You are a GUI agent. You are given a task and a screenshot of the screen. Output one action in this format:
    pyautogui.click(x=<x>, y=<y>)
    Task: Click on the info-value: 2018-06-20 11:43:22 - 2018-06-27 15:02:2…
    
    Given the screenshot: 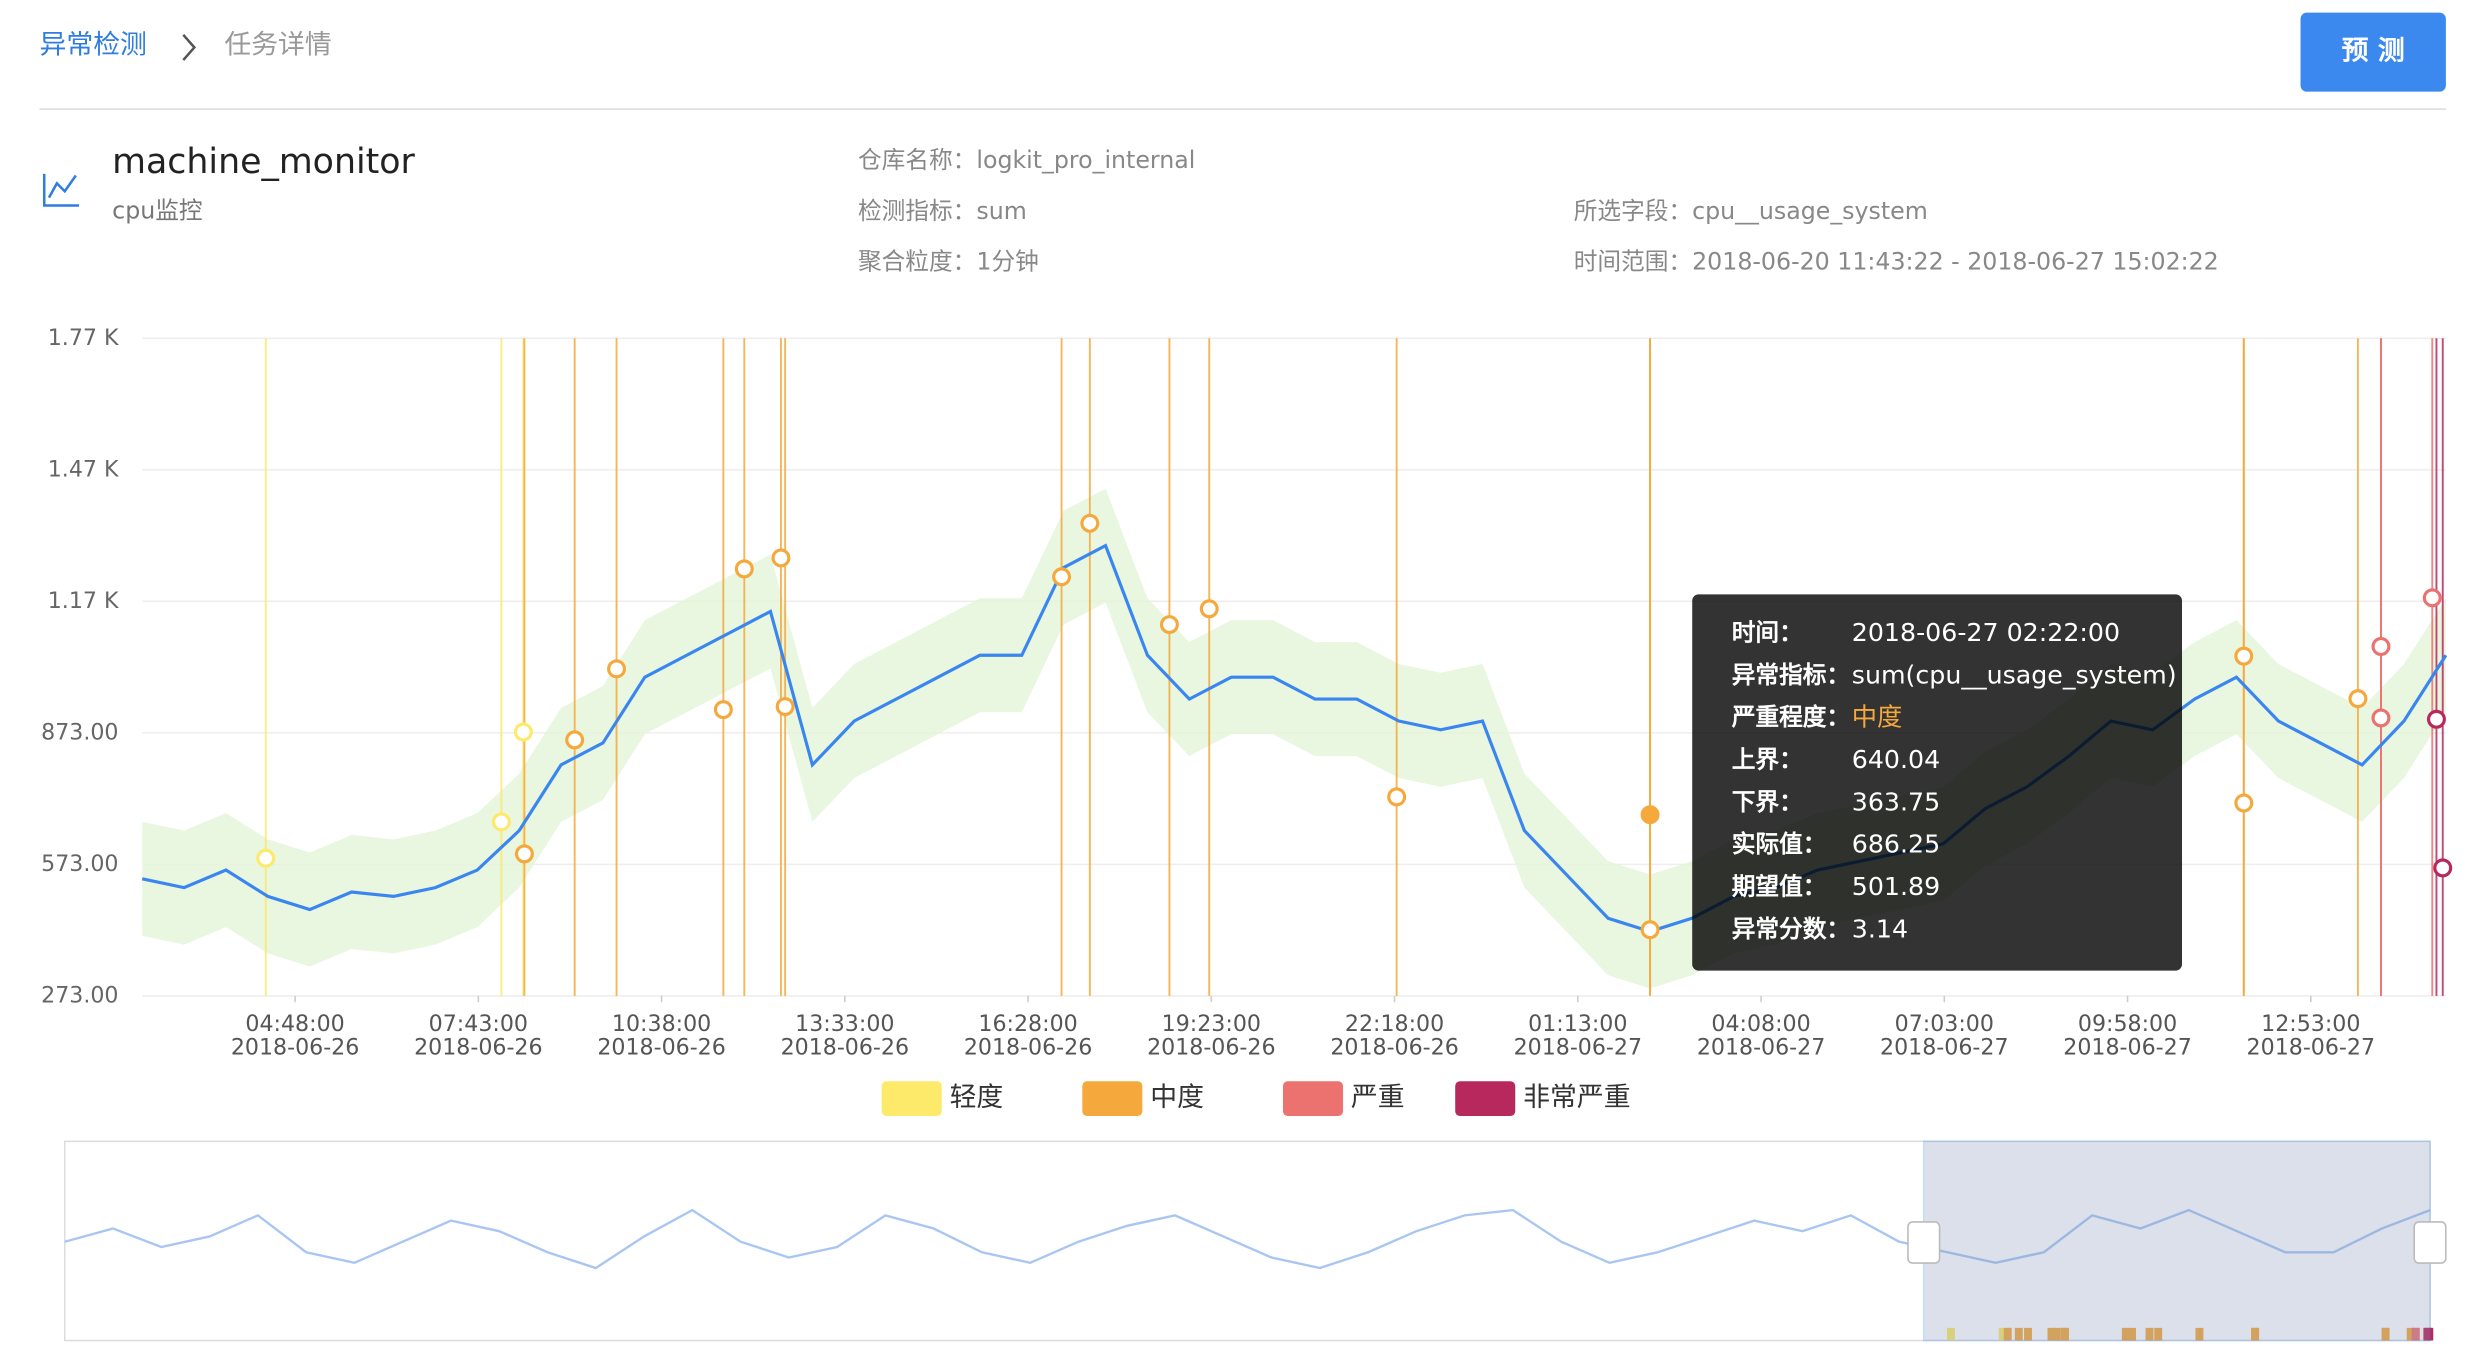 What is the action you would take?
    pyautogui.click(x=1955, y=261)
    